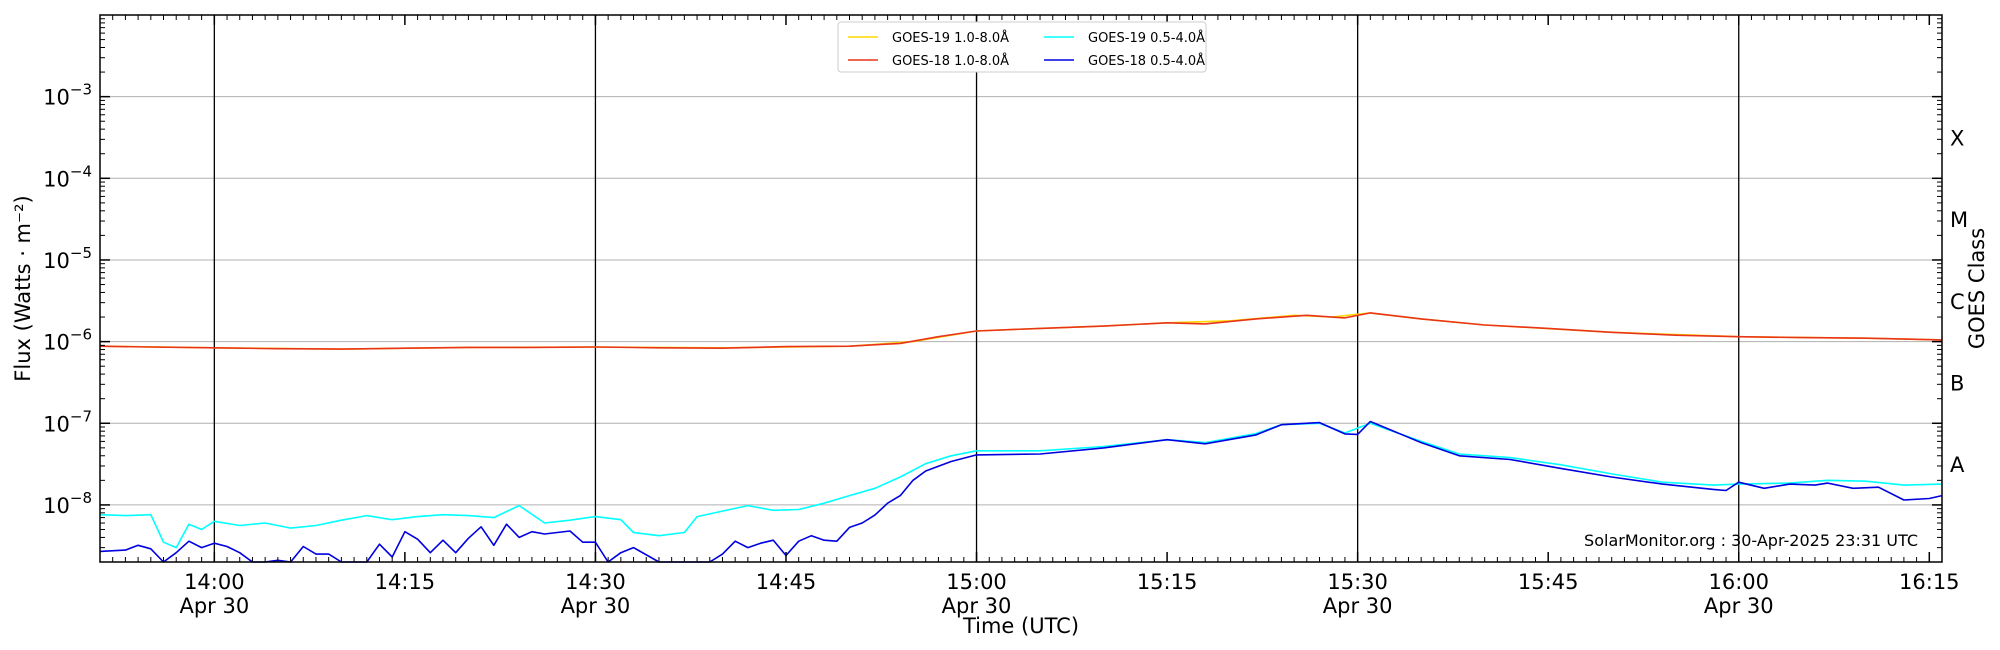  I want to click on goes-class-label: C, so click(1957, 302).